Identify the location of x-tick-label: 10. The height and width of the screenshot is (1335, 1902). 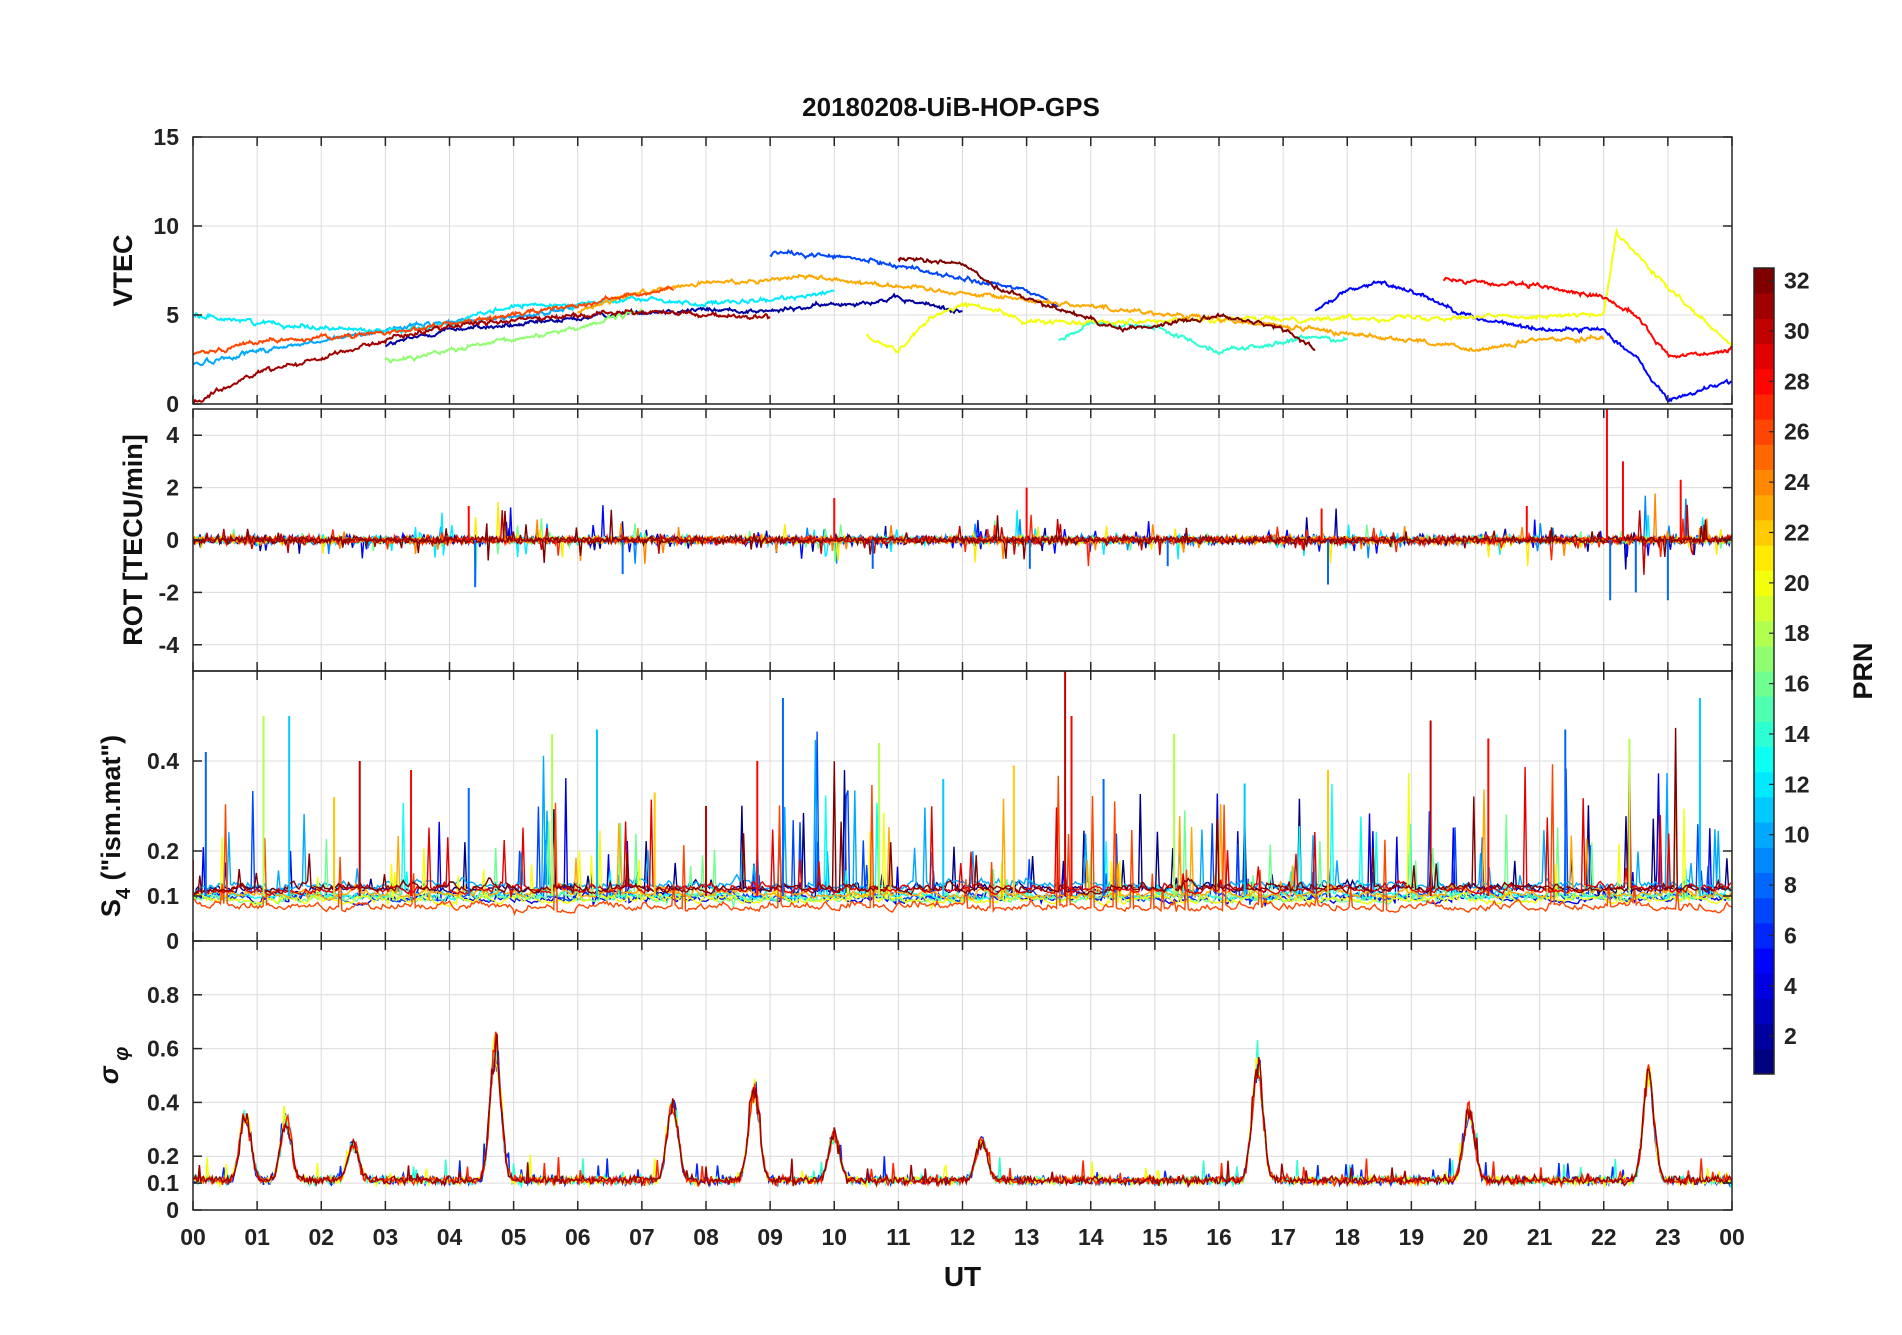
(834, 1237).